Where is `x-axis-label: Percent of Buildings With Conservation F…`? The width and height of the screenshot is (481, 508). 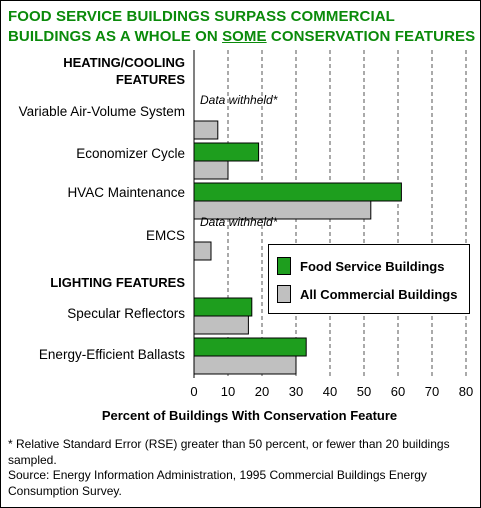 x-axis-label: Percent of Buildings With Conservation F… is located at coordinates (249, 415).